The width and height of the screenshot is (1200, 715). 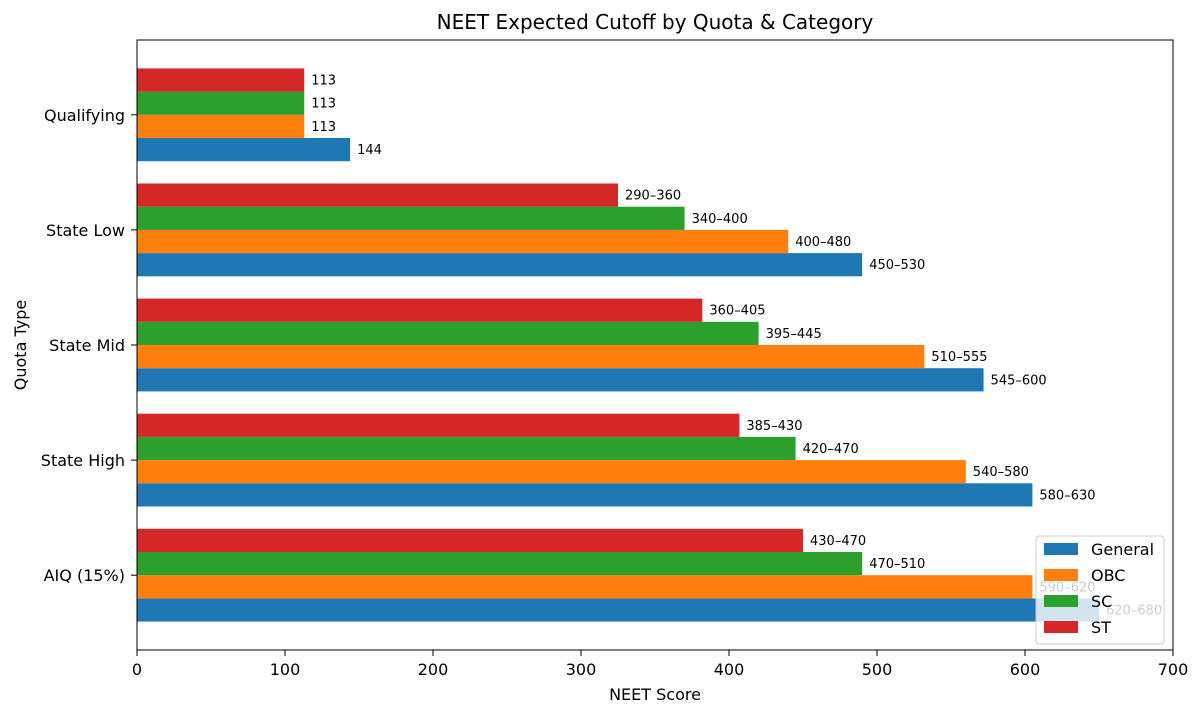 I want to click on data-label-general-state-low: 450–530, so click(x=897, y=265).